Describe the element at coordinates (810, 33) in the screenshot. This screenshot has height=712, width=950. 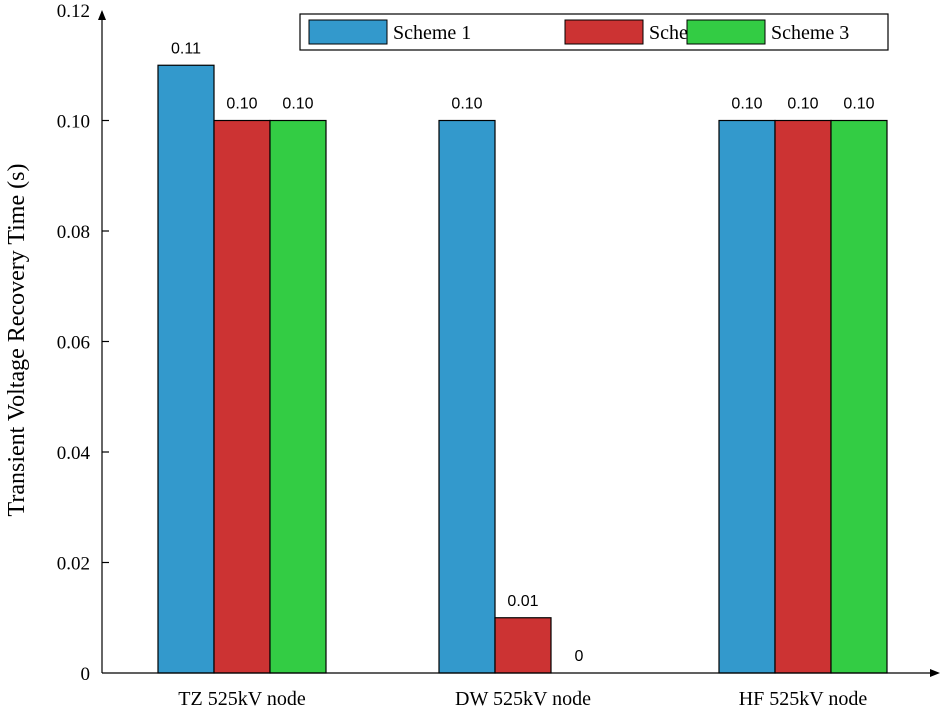
I see `legend-label-3: Scheme 3` at that location.